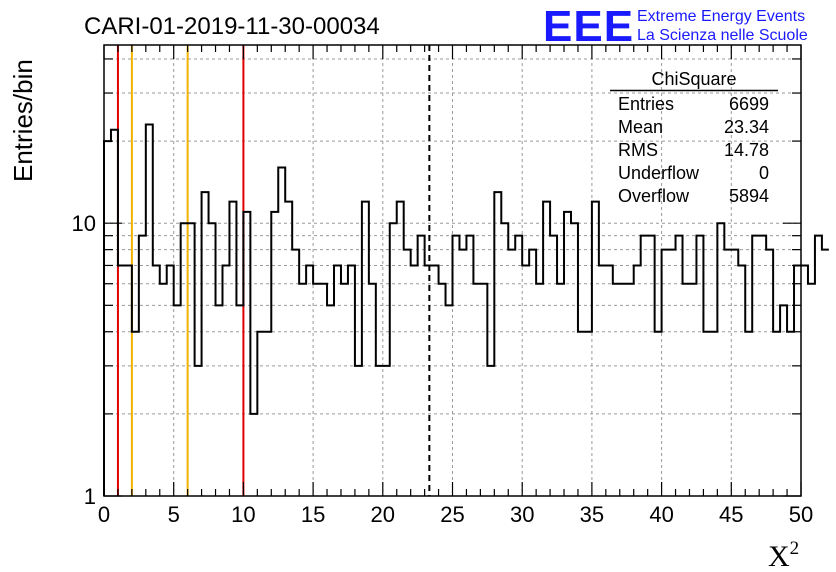 Image resolution: width=836 pixels, height=572 pixels. Describe the element at coordinates (801, 514) in the screenshot. I see `x-tick-label: 50` at that location.